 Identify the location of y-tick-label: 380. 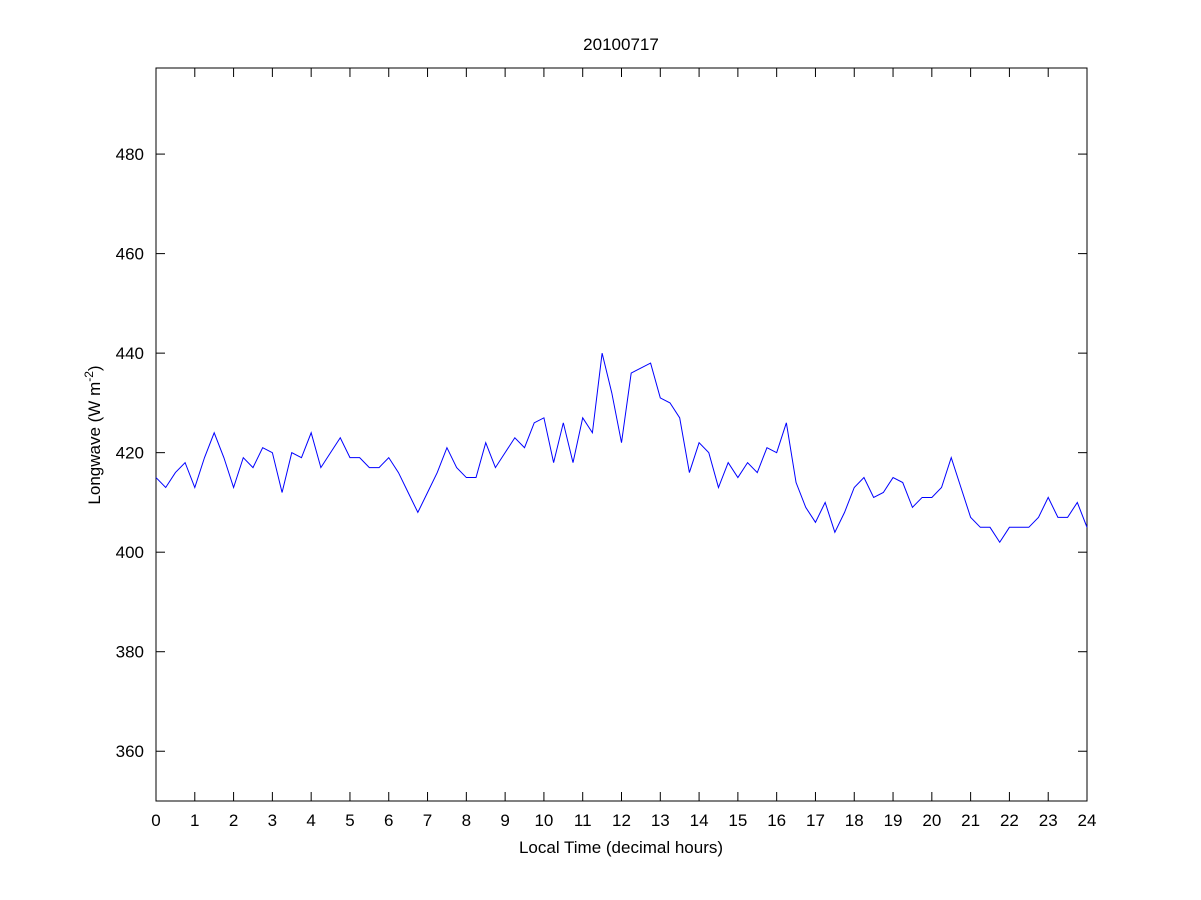
(130, 652).